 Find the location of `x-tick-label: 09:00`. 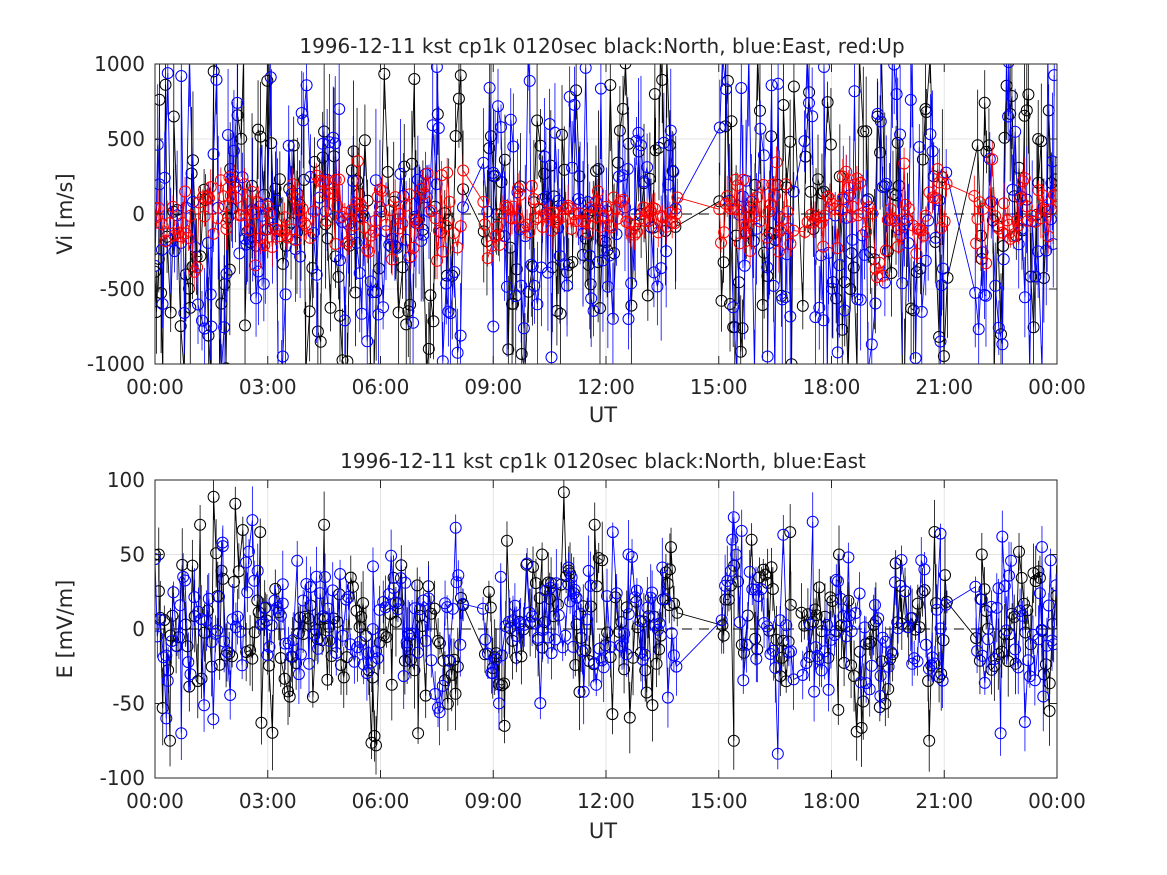

x-tick-label: 09:00 is located at coordinates (493, 801).